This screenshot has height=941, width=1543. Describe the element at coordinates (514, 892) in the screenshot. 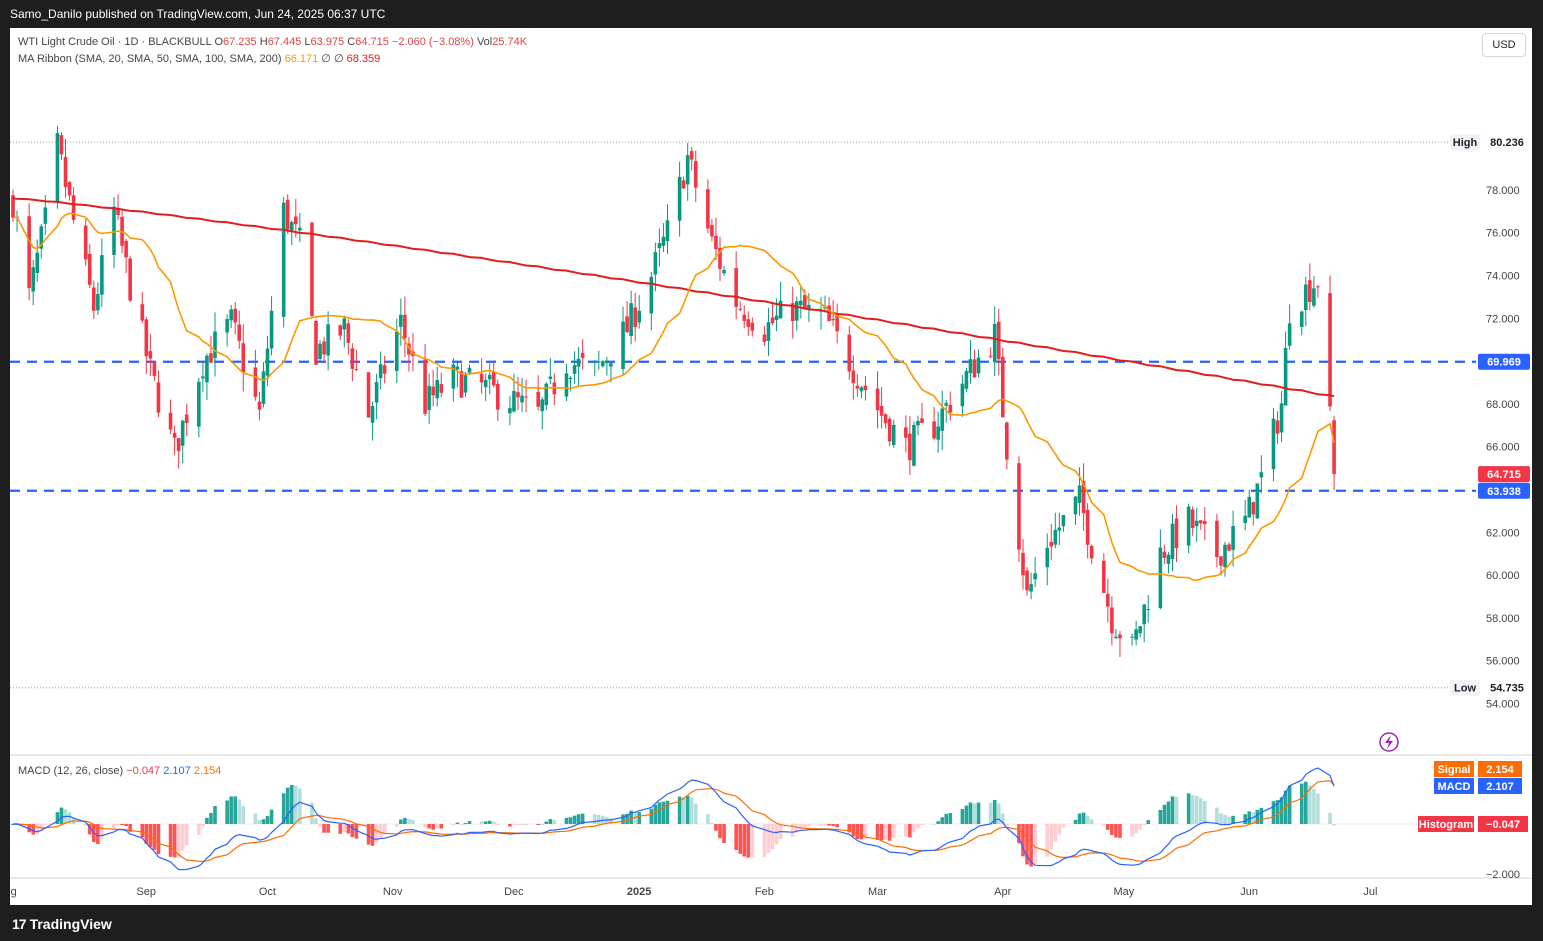

I see `time-tick-label: Dec` at that location.